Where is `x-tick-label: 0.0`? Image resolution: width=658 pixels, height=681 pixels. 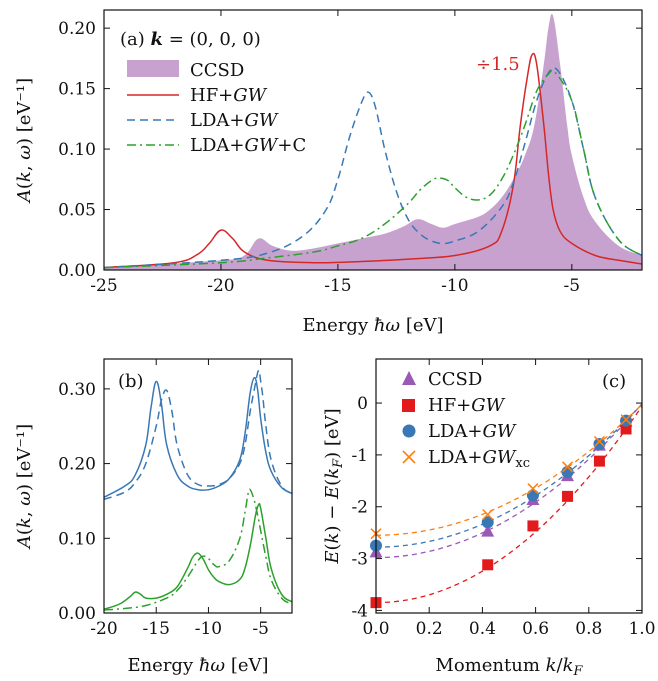
x-tick-label: 0.0 is located at coordinates (375, 629).